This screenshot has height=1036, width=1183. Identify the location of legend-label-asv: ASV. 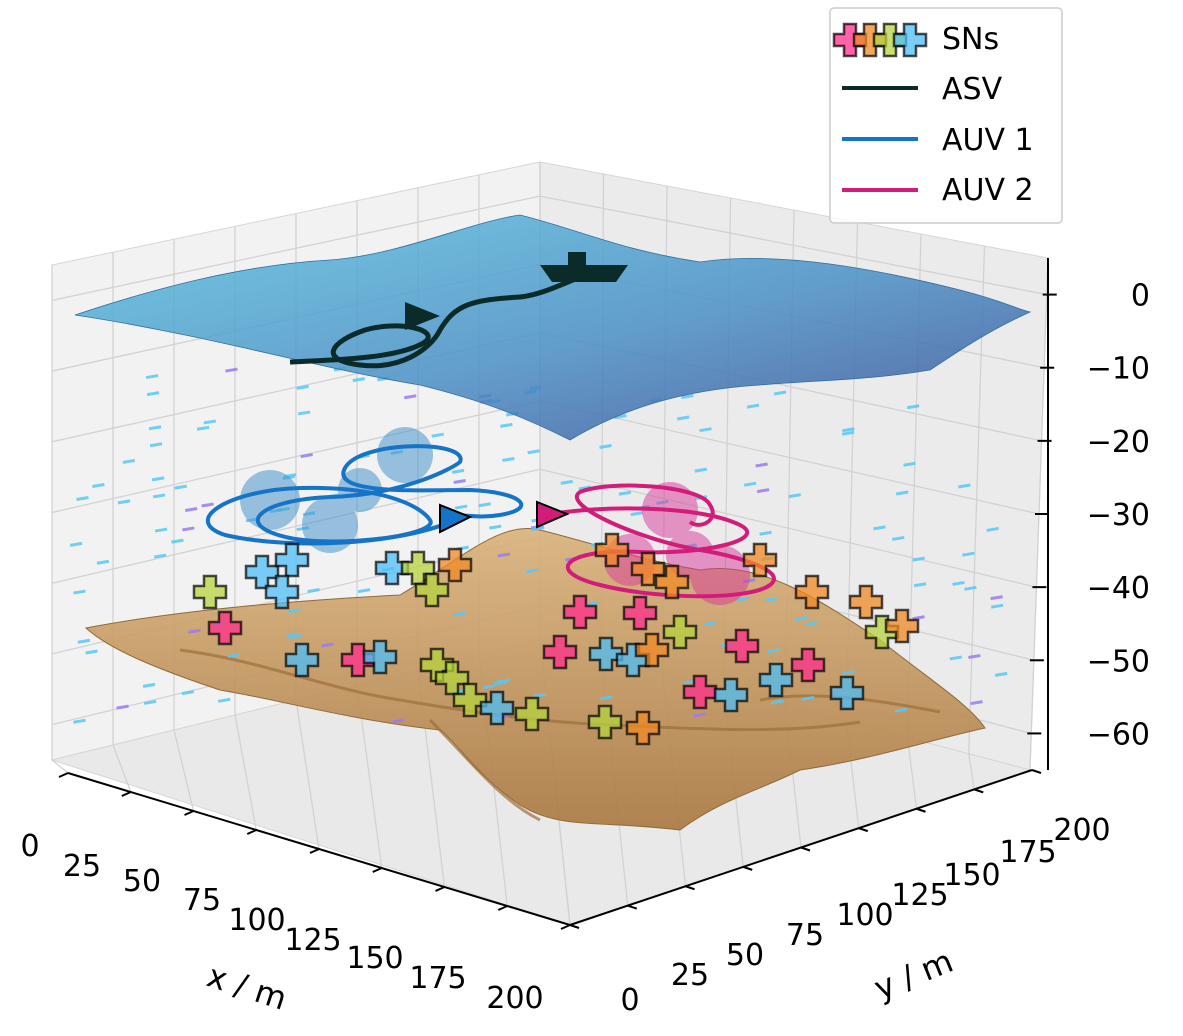
(972, 89).